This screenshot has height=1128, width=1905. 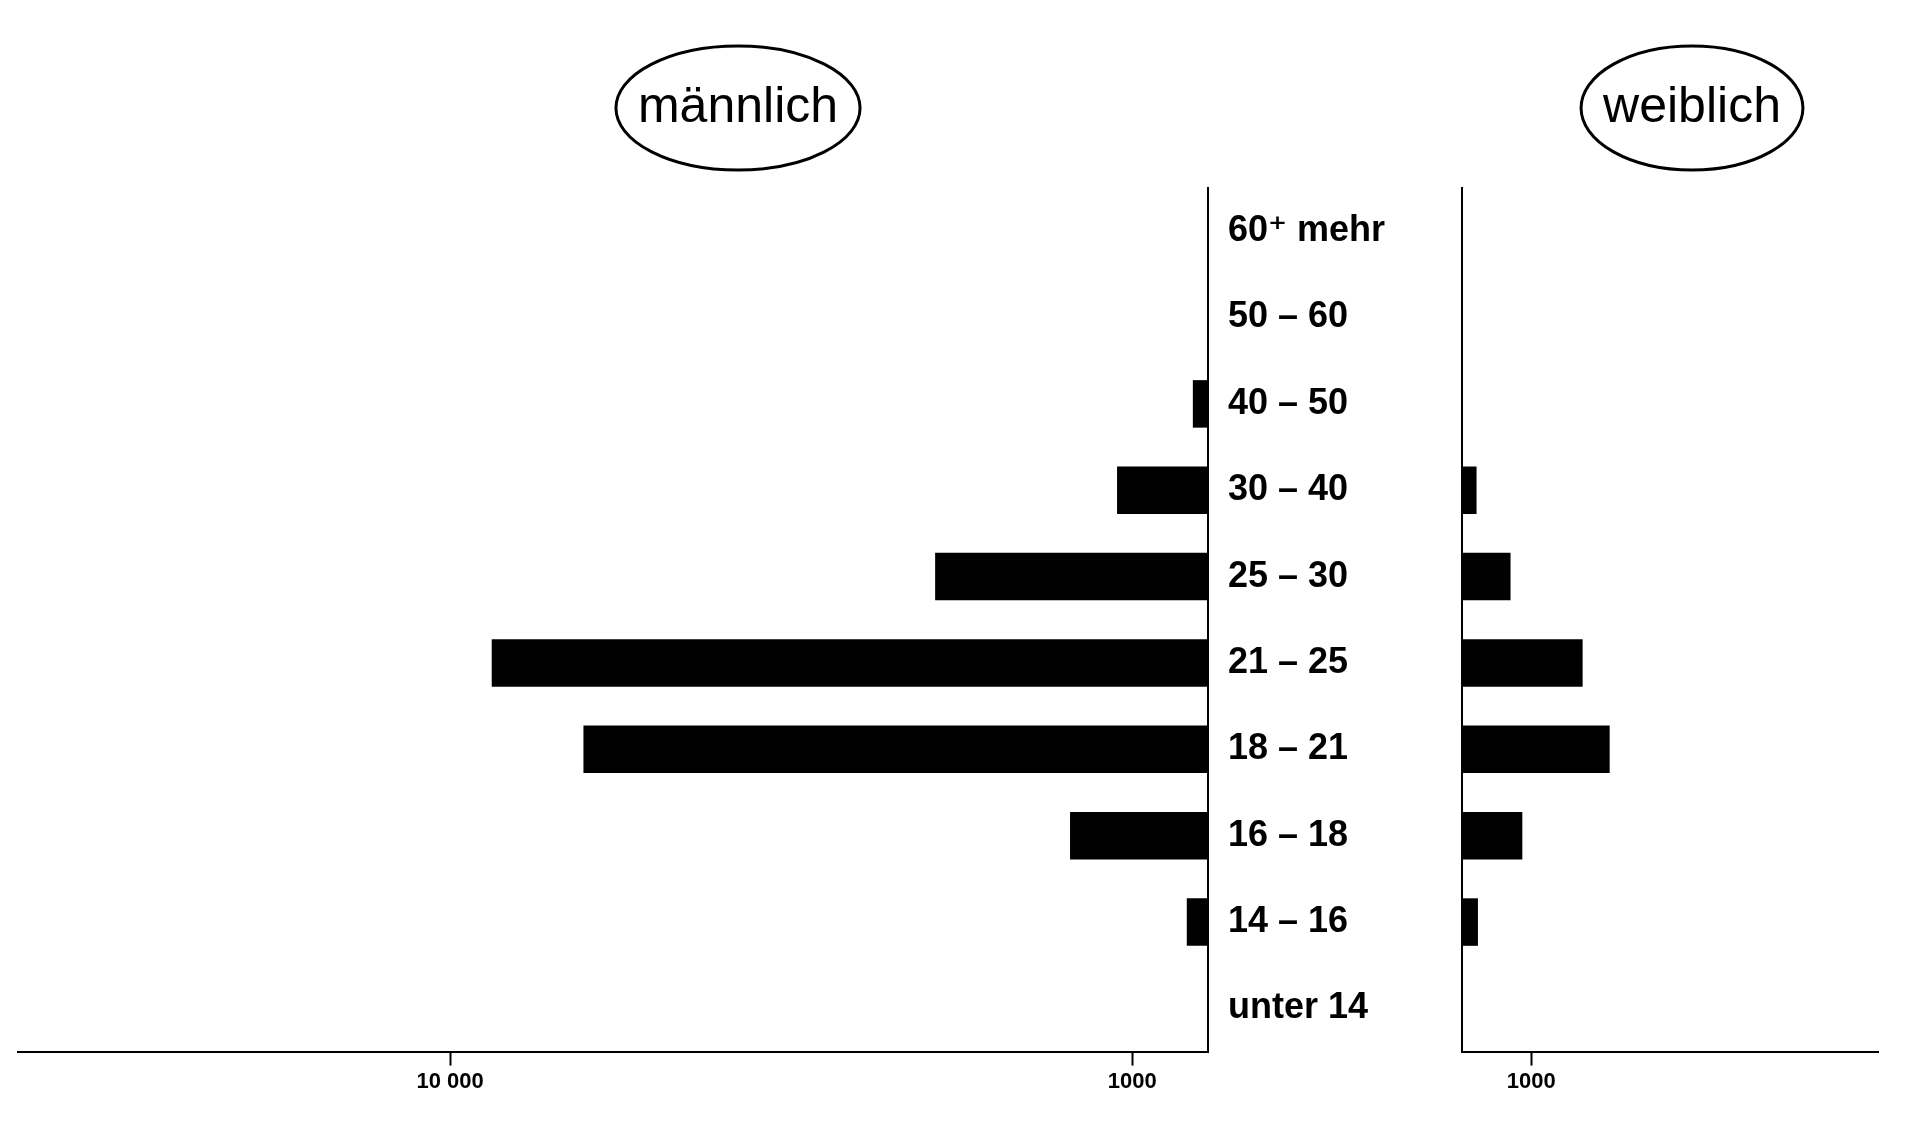 I want to click on chart-title: weiblich, so click(x=1691, y=104).